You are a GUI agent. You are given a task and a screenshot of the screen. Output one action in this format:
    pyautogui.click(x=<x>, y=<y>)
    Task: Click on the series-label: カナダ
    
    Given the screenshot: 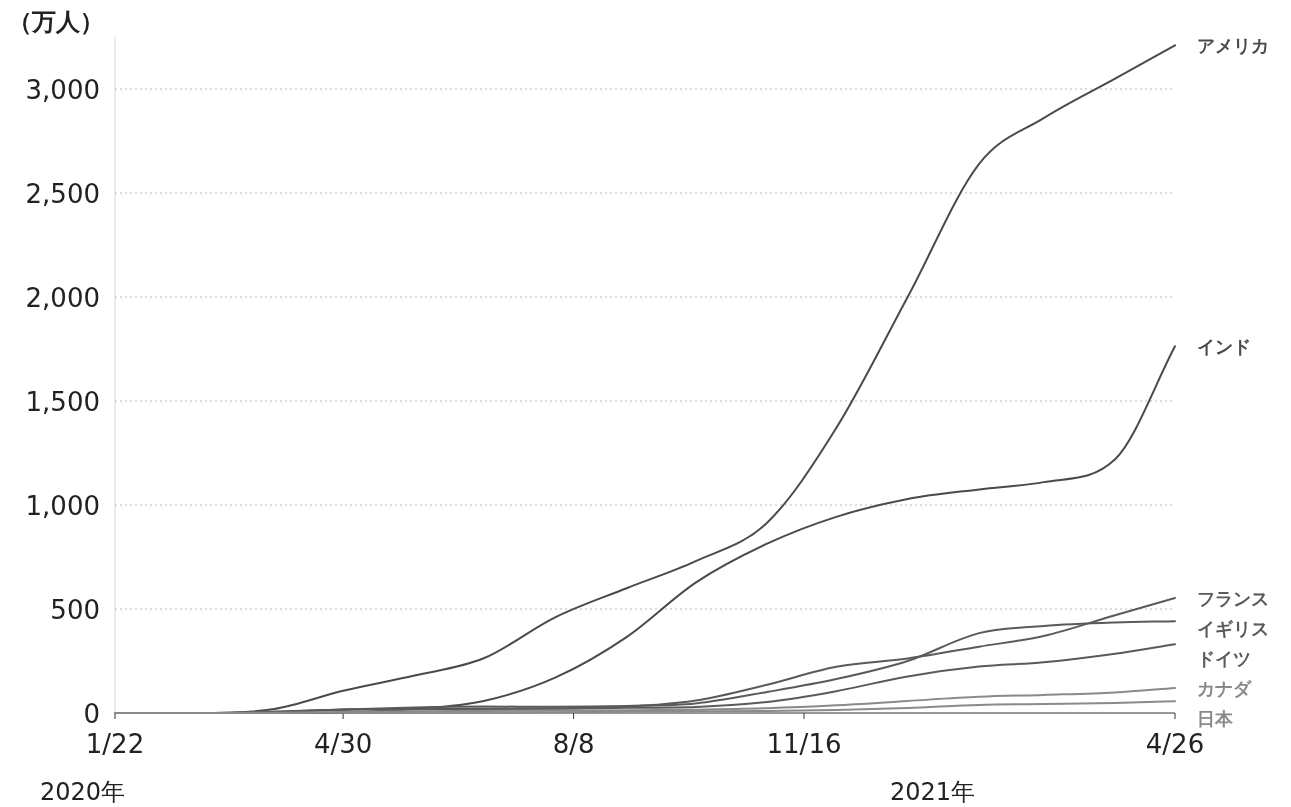 What is the action you would take?
    pyautogui.click(x=1224, y=689)
    